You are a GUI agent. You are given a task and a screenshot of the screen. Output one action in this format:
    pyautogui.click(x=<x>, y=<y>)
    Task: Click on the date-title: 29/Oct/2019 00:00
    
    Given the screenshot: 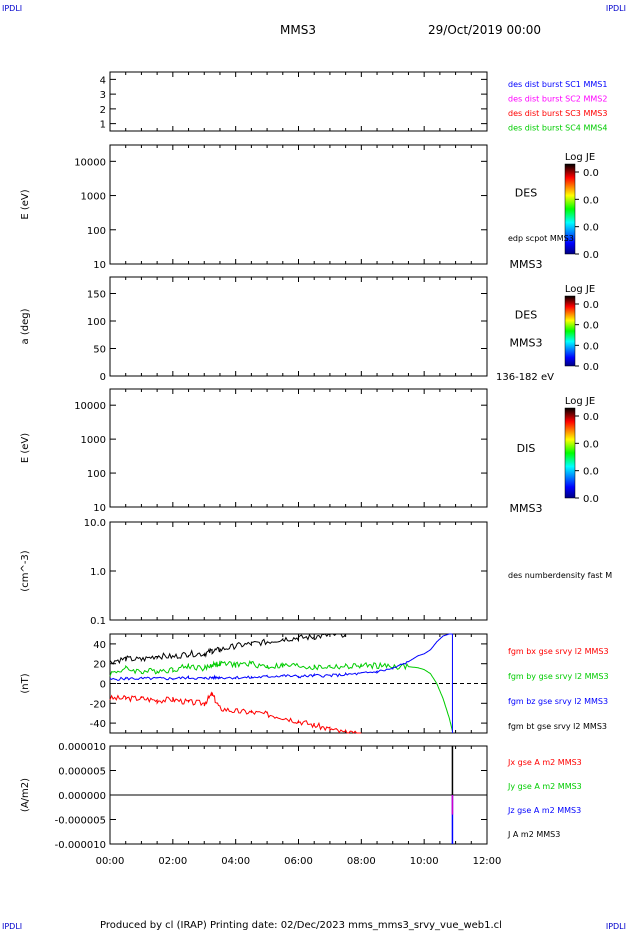 What is the action you would take?
    pyautogui.click(x=485, y=30)
    